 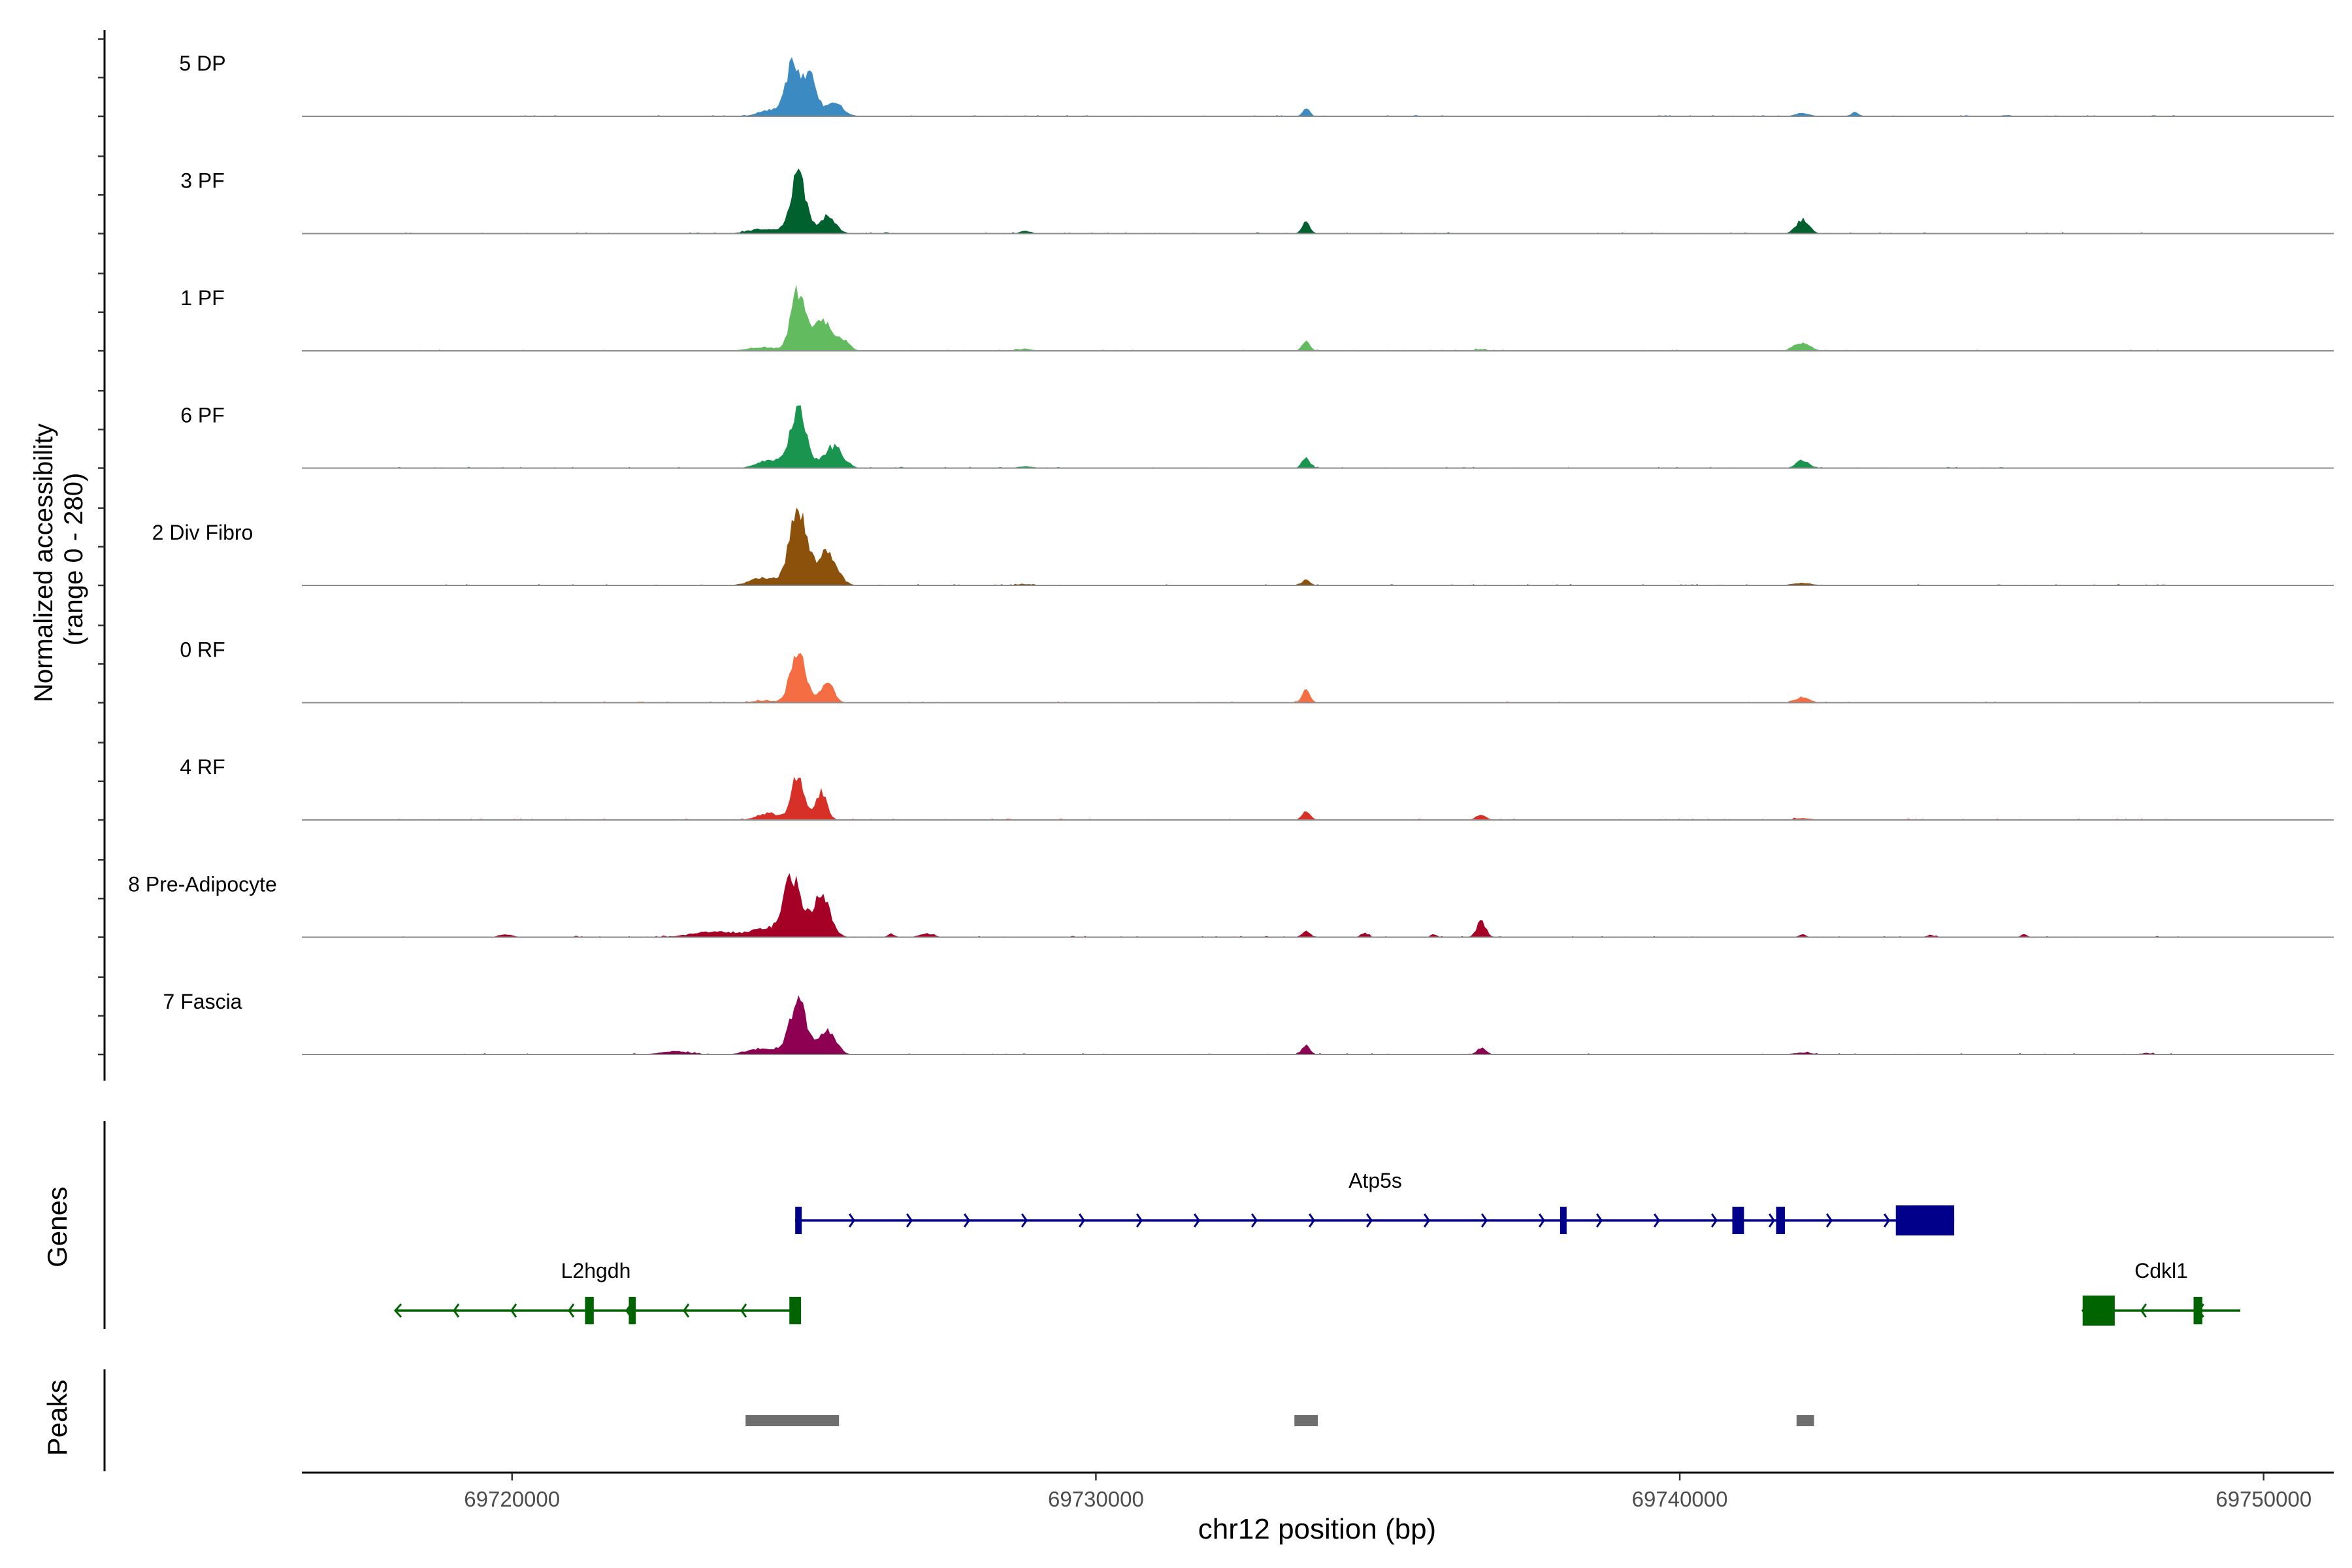 I want to click on track-label: 1 PF, so click(x=202, y=298).